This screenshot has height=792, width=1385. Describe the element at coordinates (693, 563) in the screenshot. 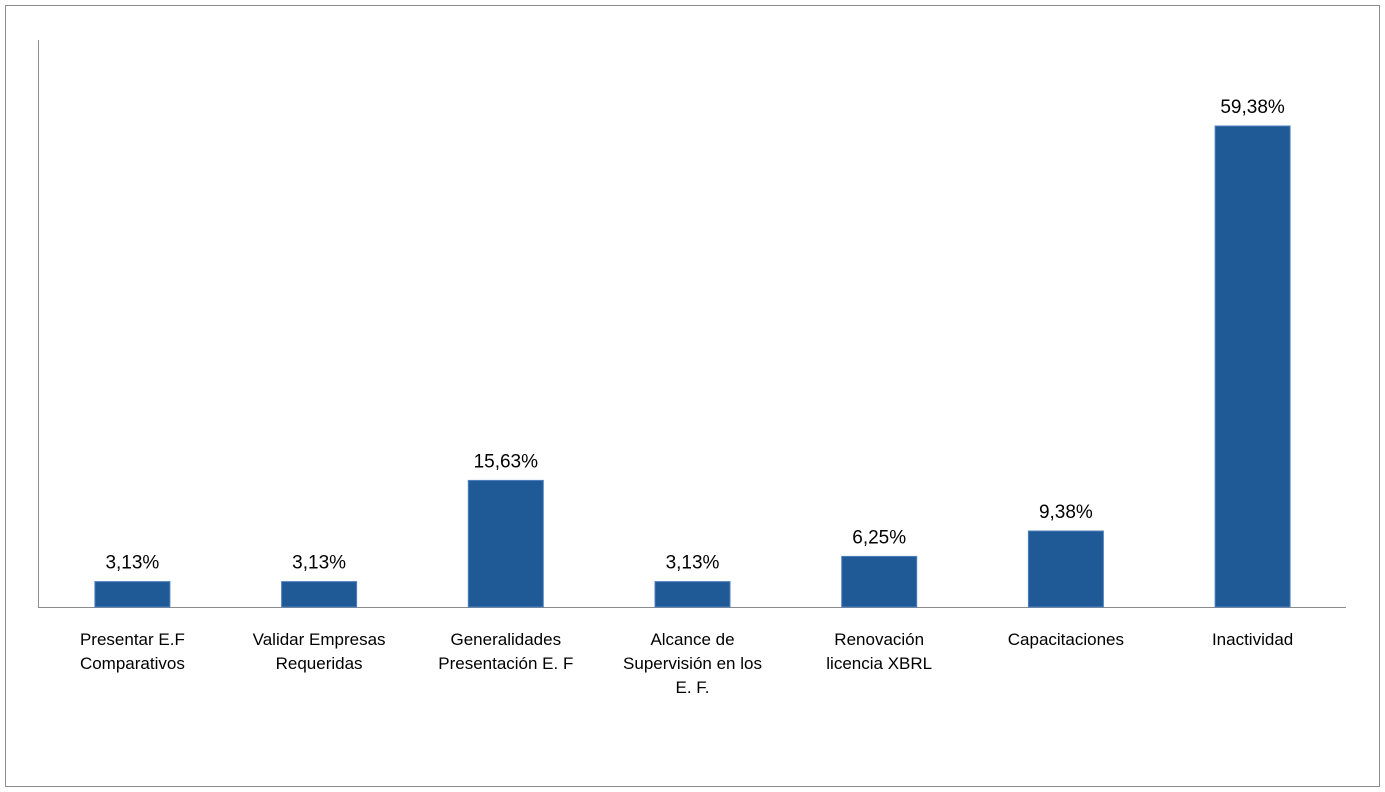

I see `data-label-3: 3,13%` at that location.